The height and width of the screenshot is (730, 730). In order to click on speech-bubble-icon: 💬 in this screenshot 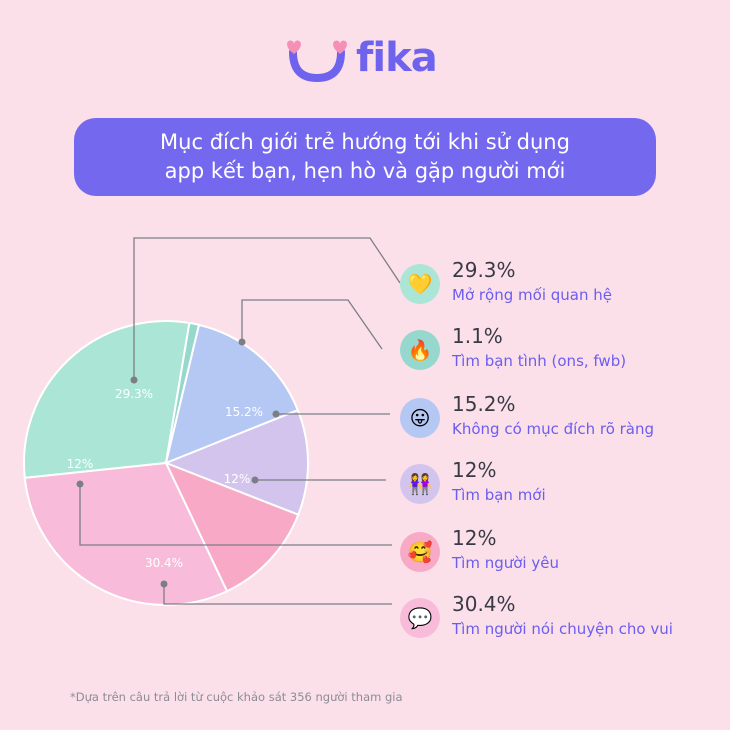, I will do `click(420, 618)`.